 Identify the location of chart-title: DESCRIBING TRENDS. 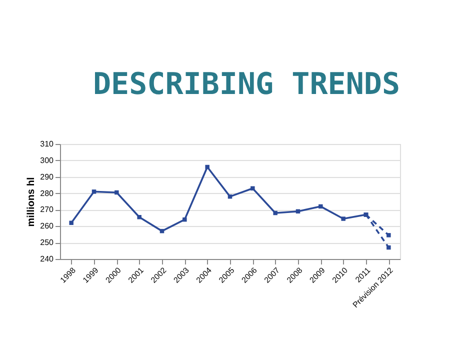
(246, 84).